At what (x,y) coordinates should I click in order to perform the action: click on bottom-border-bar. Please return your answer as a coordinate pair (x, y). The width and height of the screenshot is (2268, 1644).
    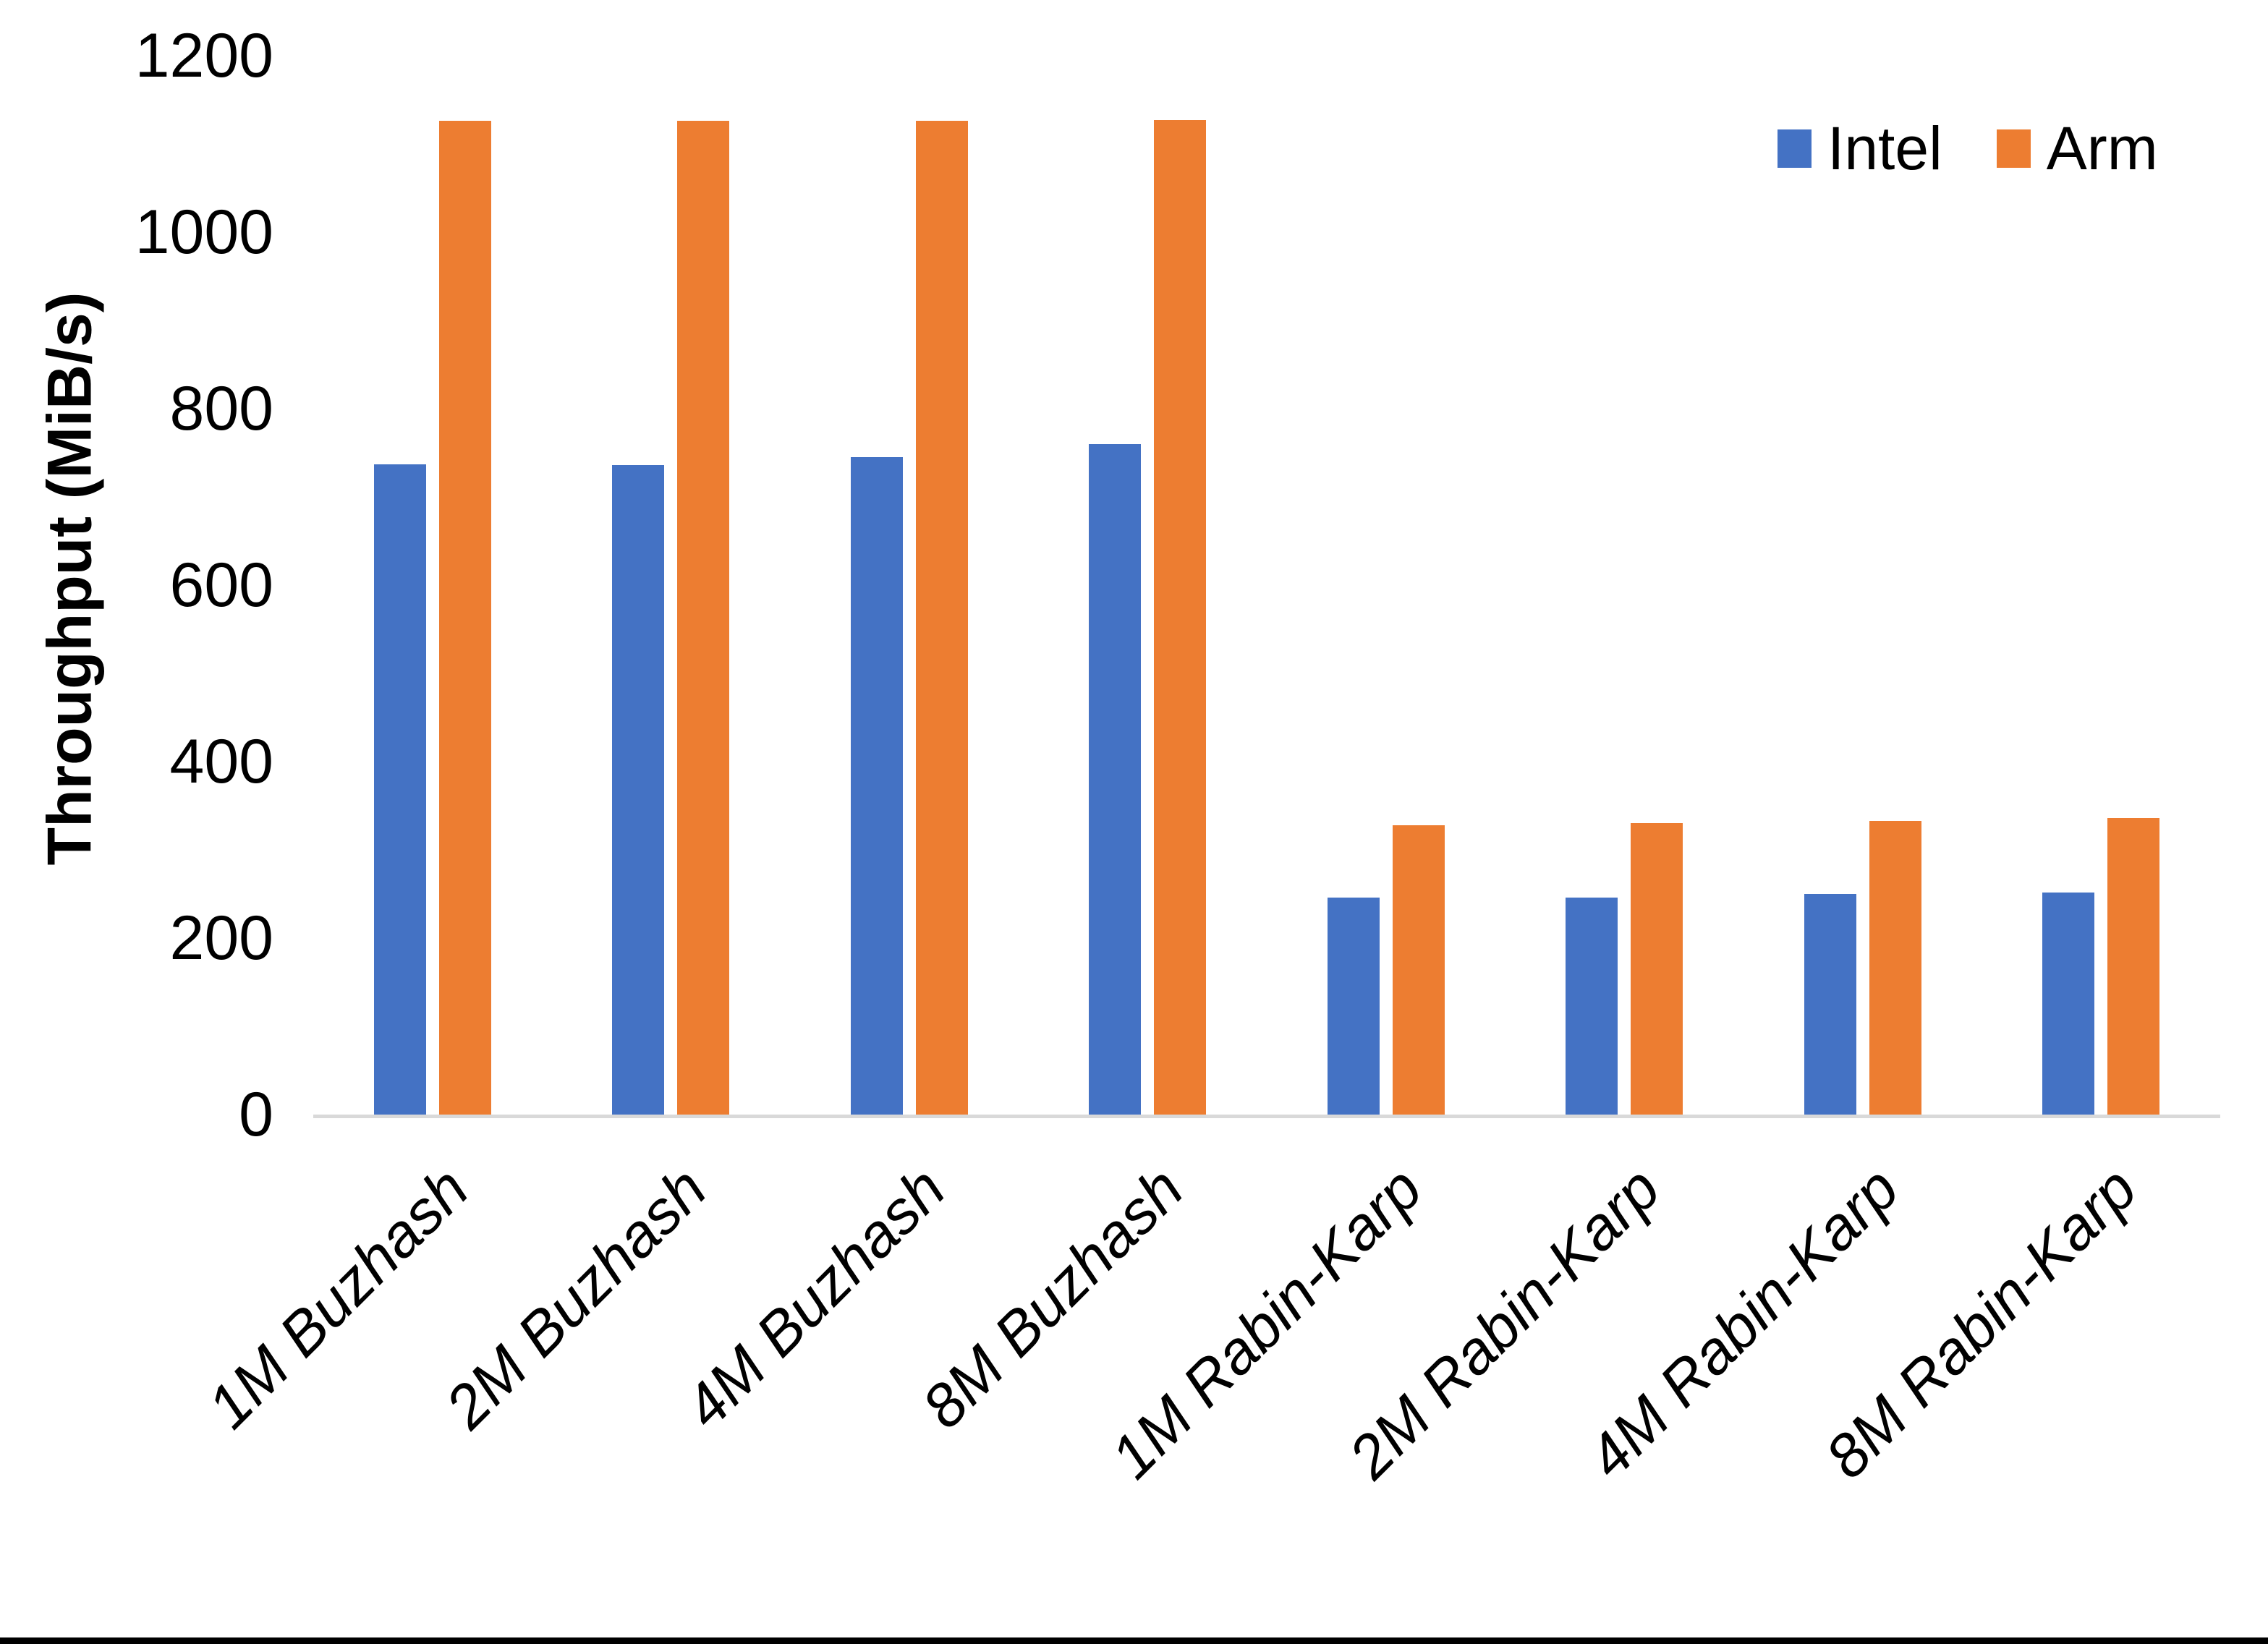
    Looking at the image, I should click on (1134, 1640).